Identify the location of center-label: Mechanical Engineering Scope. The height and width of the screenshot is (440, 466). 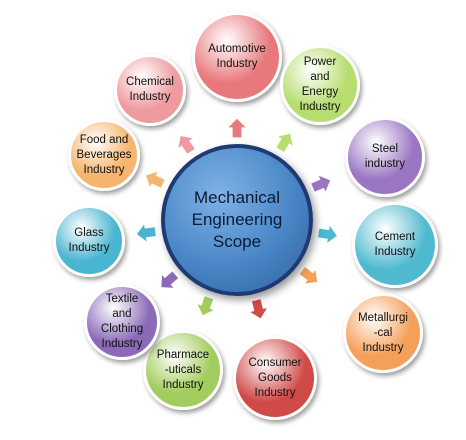
(237, 219).